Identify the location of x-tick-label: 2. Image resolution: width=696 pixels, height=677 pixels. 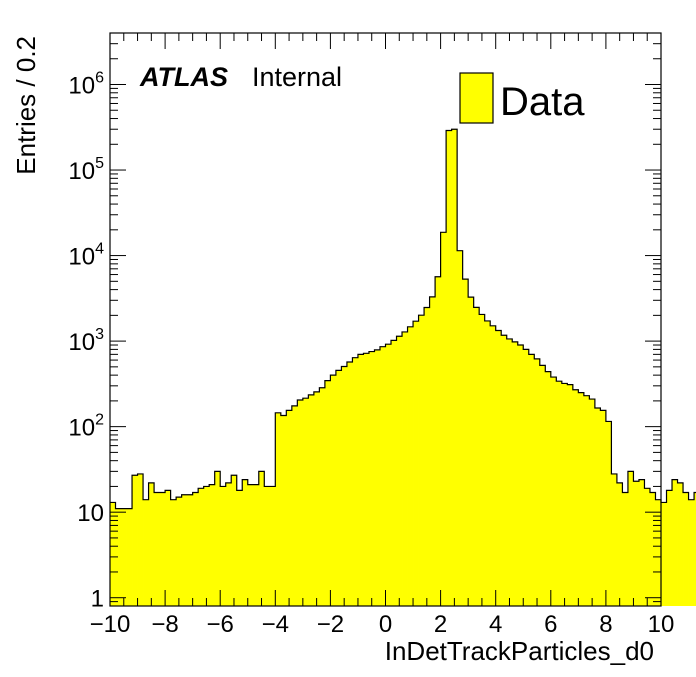
(440, 624).